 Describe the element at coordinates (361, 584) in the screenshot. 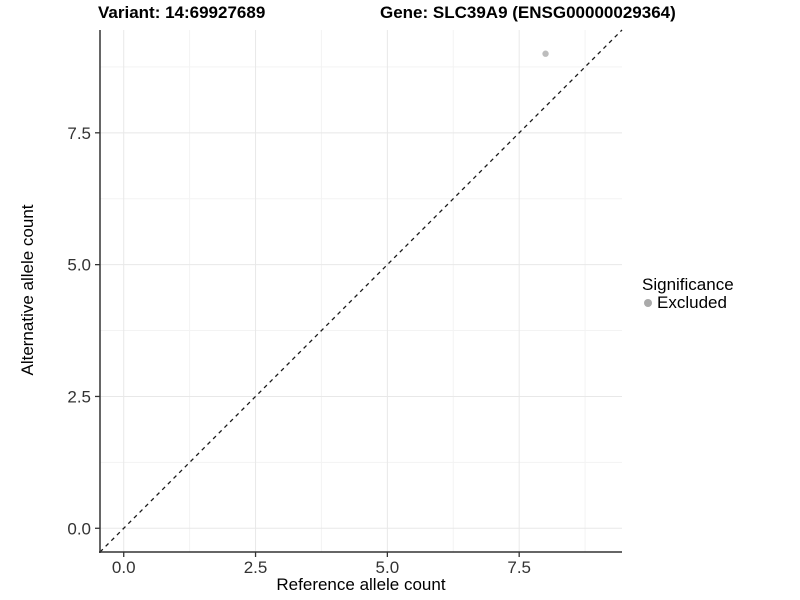

I see `x-axis-title: Reference allele count` at that location.